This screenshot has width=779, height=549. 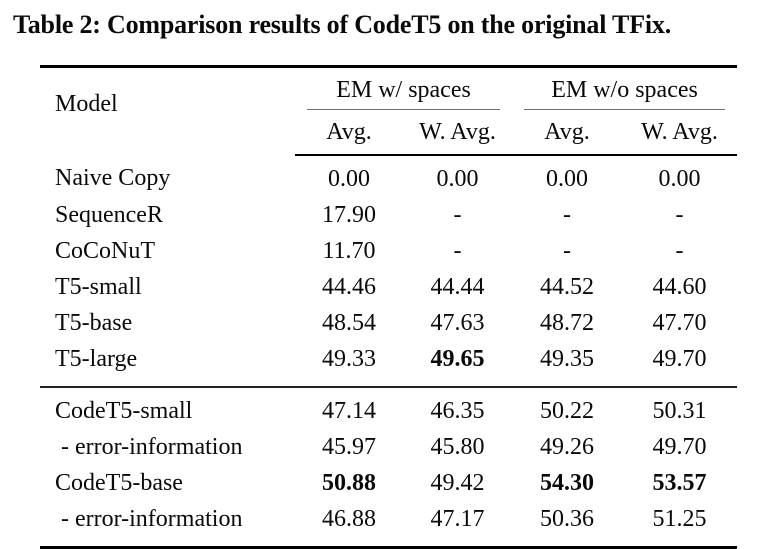 What do you see at coordinates (567, 482) in the screenshot?
I see `value-cell: 54.30` at bounding box center [567, 482].